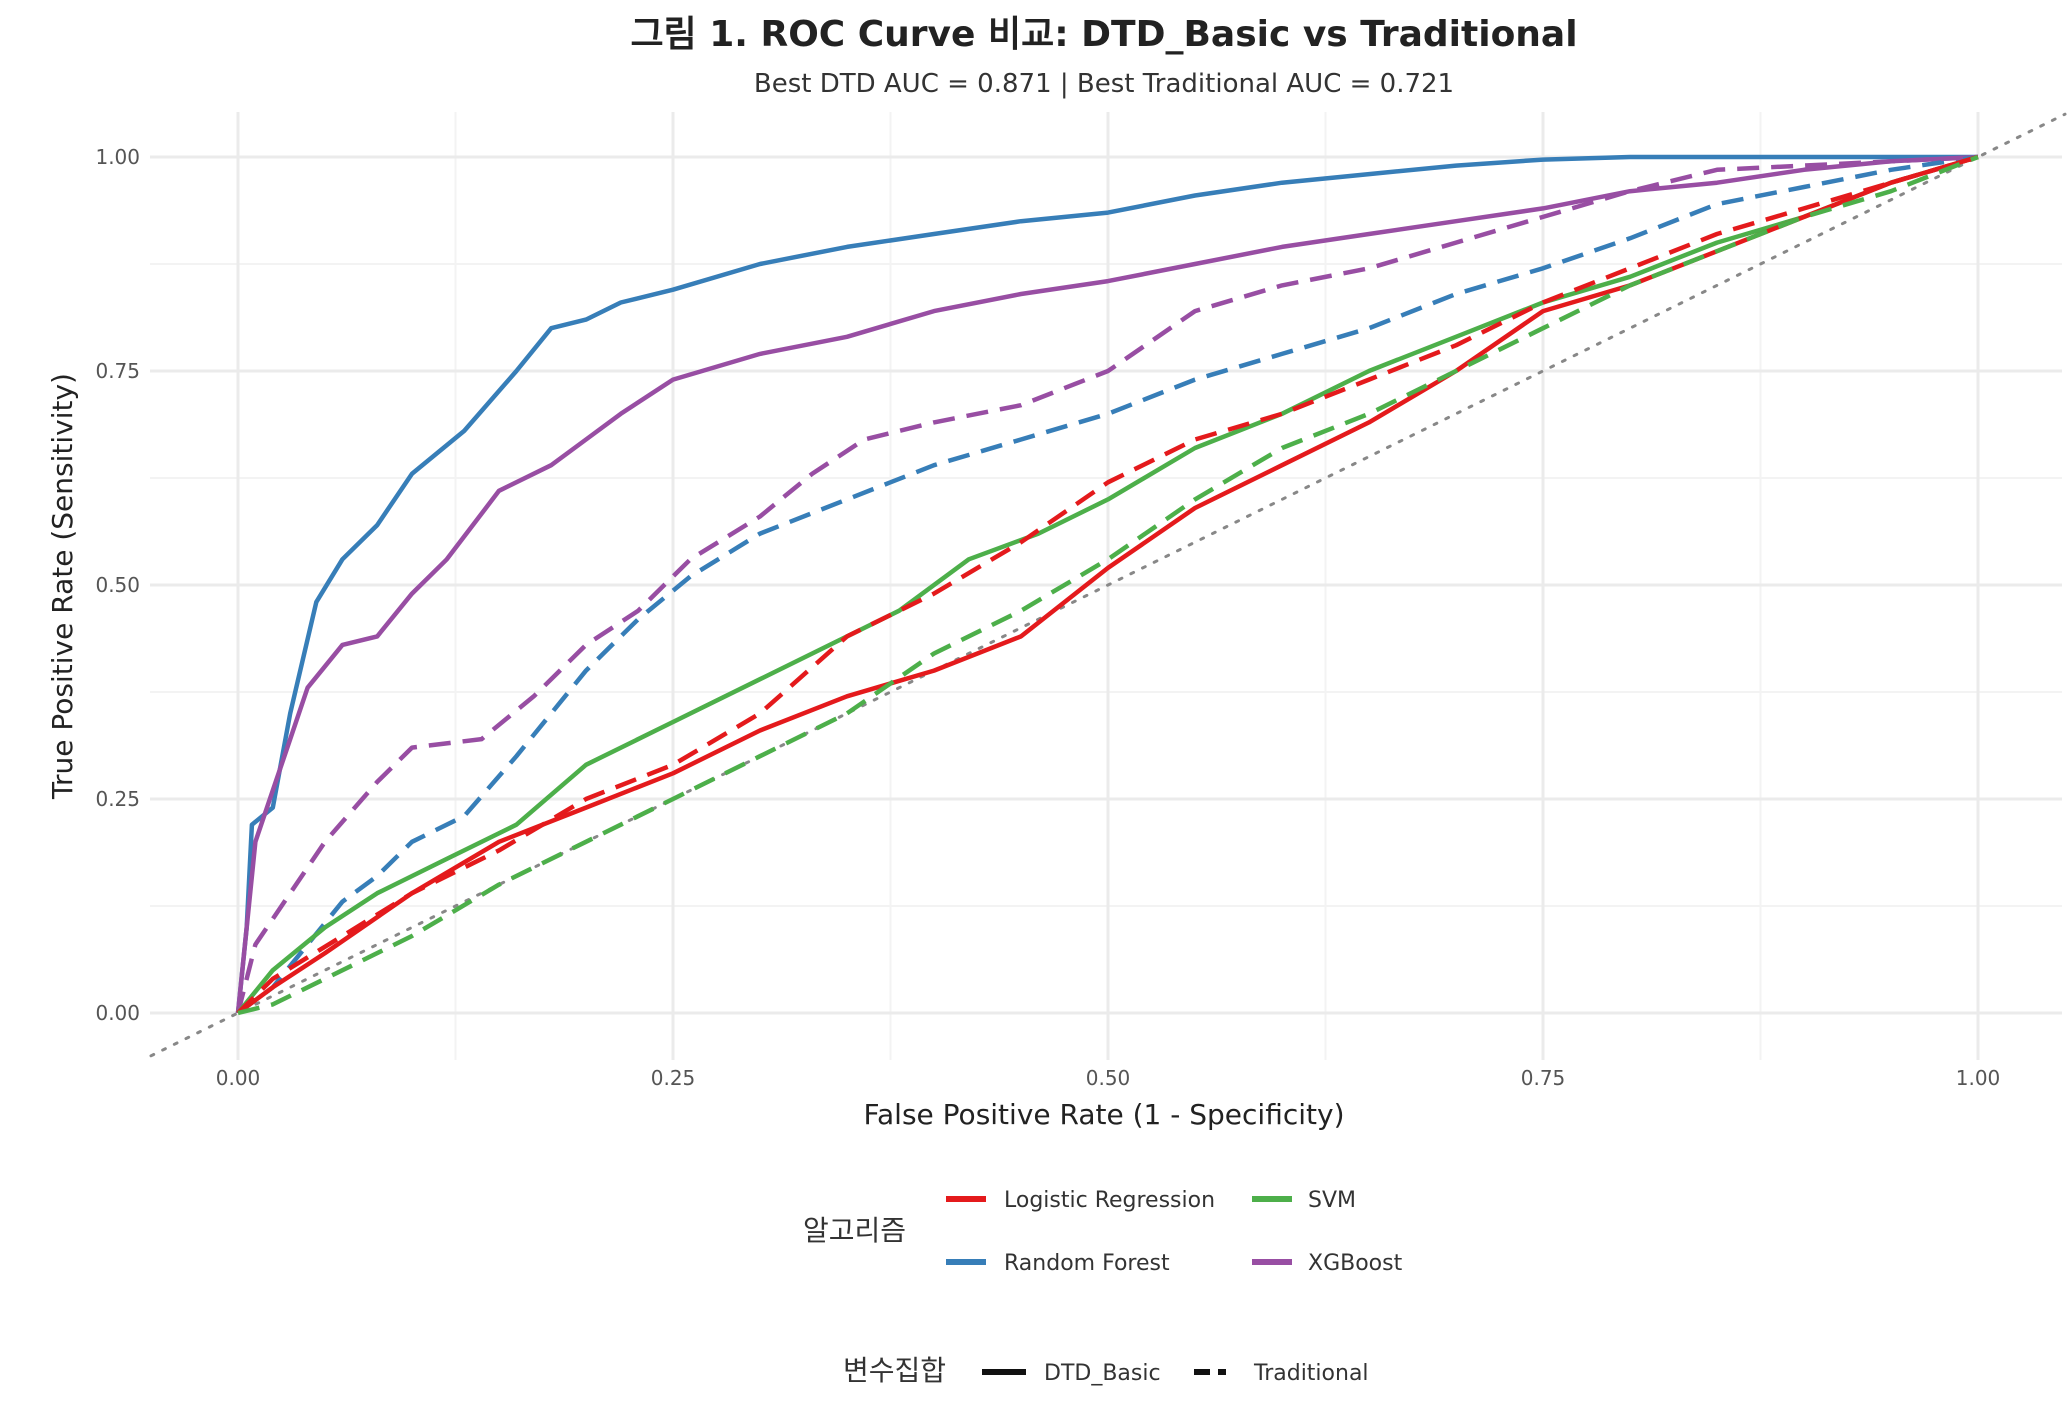  Describe the element at coordinates (1355, 1263) in the screenshot. I see `legend-label-xgboost: XGBoost` at that location.